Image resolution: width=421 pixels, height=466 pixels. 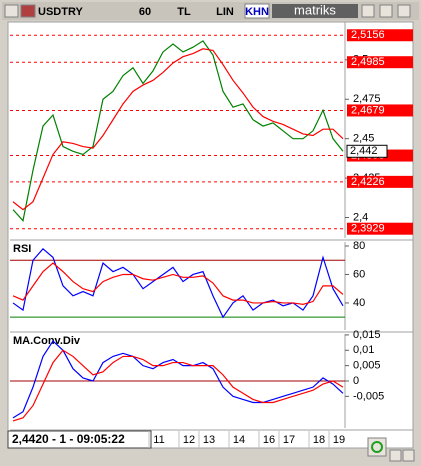 What do you see at coordinates (319, 440) in the screenshot?
I see `x-tick-label: 18` at bounding box center [319, 440].